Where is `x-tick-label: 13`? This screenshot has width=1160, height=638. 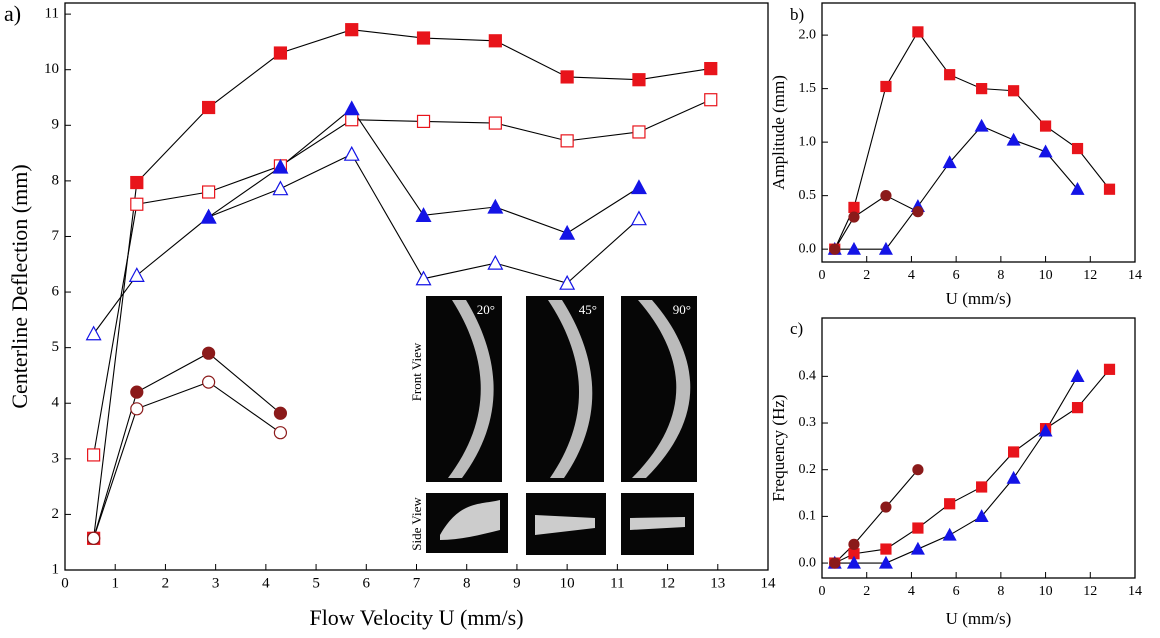
x-tick-label: 13 is located at coordinates (717, 583).